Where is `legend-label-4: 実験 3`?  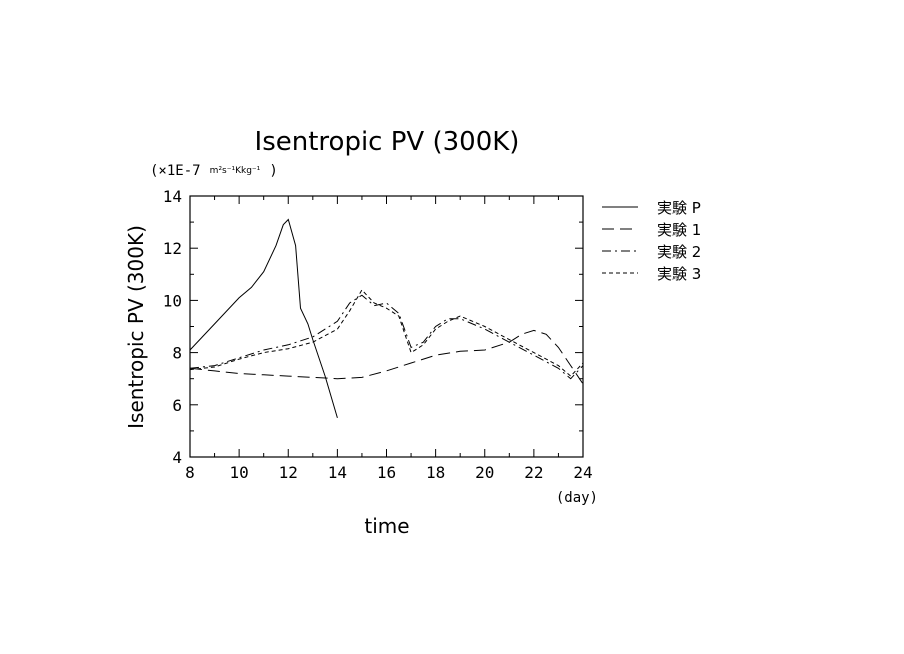 legend-label-4: 実験 3 is located at coordinates (679, 274).